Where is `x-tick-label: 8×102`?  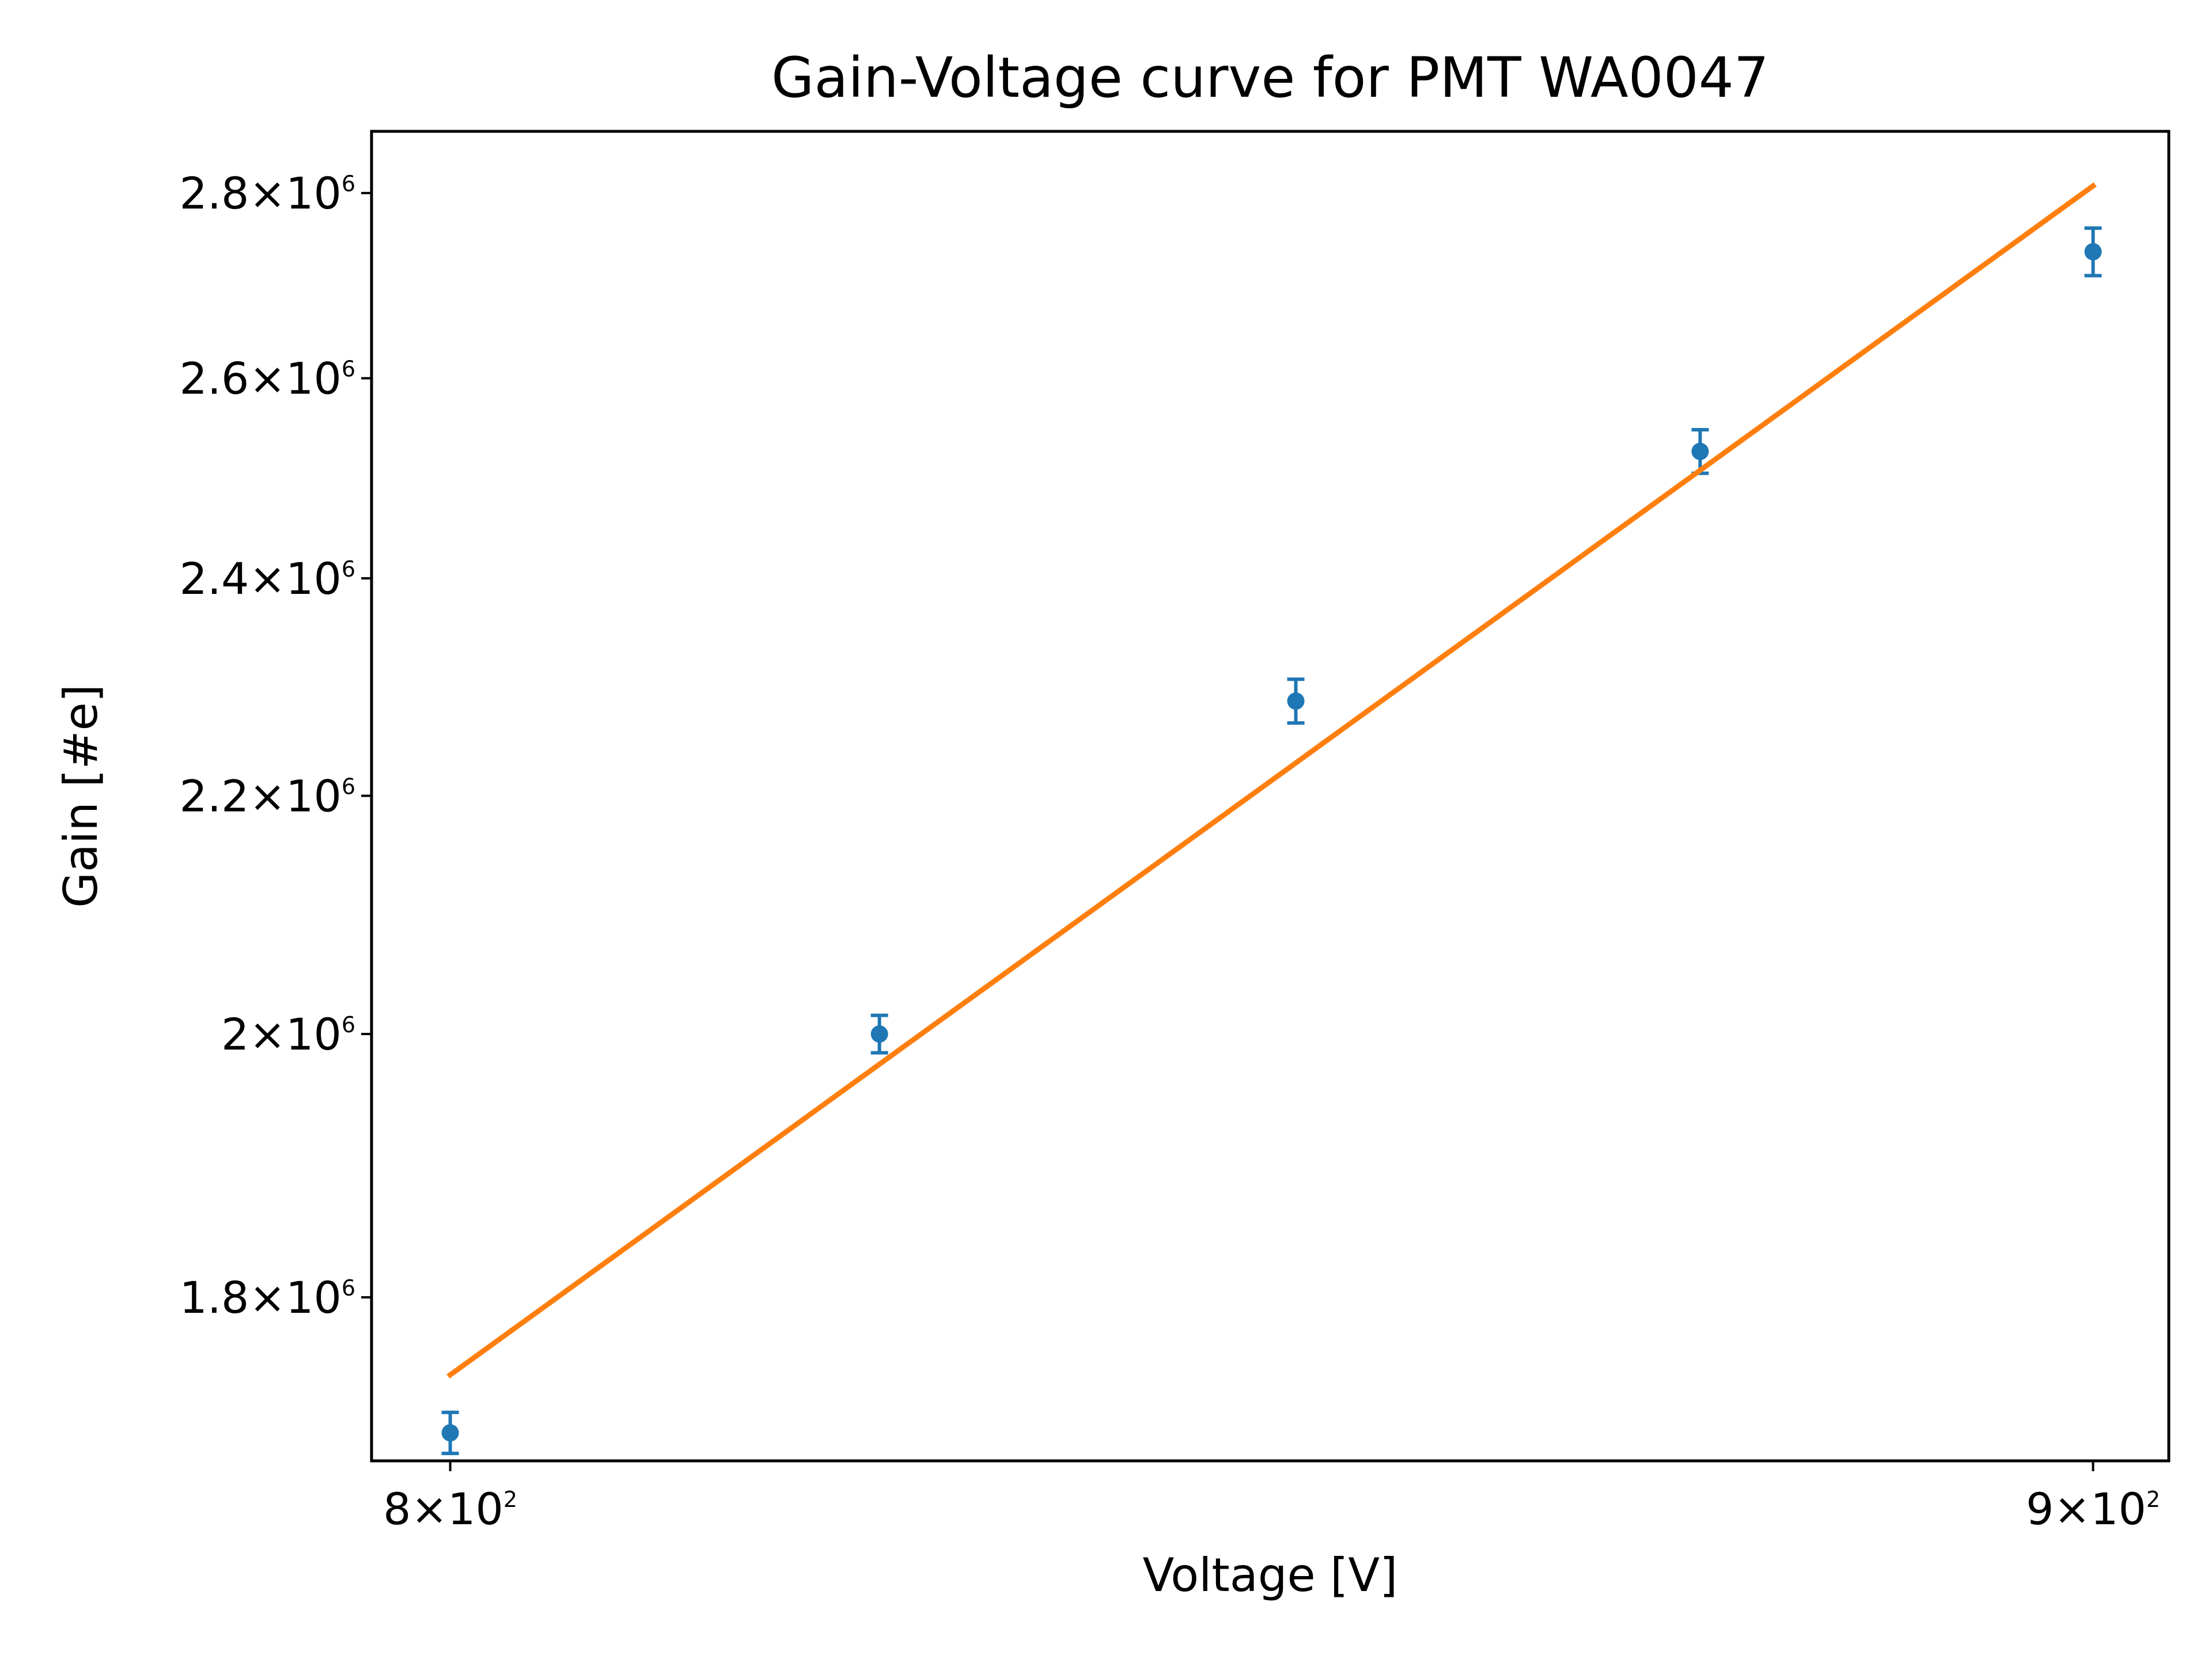 x-tick-label: 8×102 is located at coordinates (450, 1509).